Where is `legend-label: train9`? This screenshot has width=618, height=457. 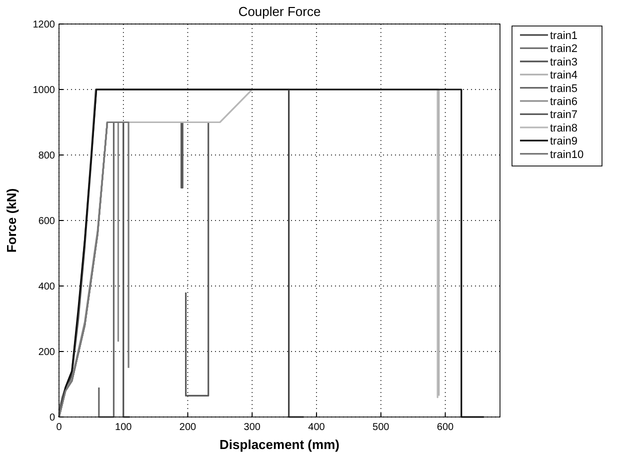
legend-label: train9 is located at coordinates (564, 142).